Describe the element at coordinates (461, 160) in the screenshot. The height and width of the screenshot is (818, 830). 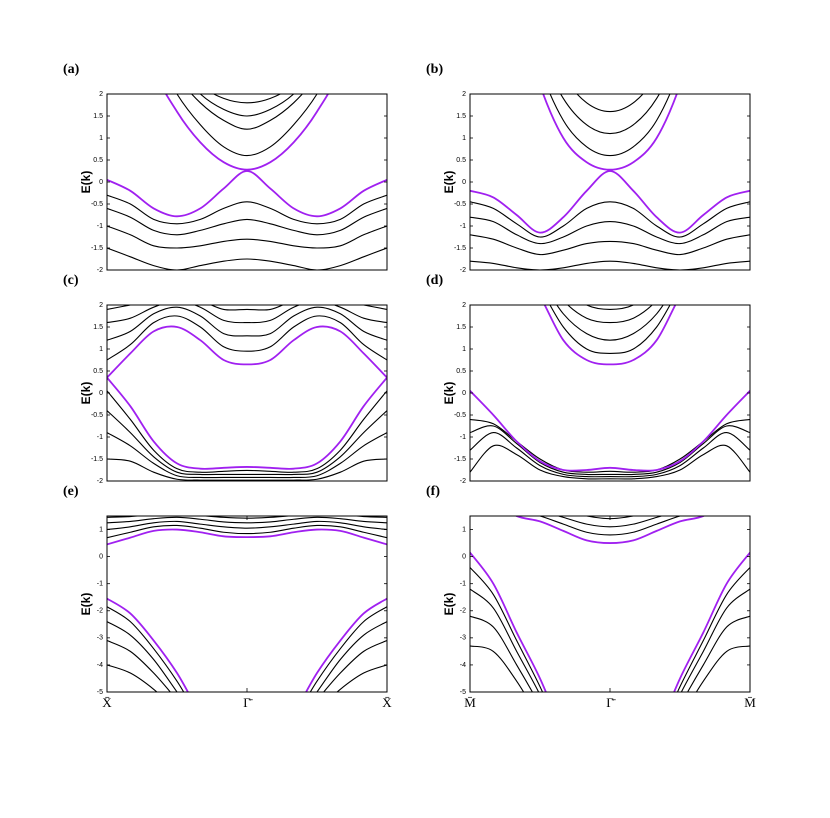
I see `y-tick-label: 0.5` at that location.